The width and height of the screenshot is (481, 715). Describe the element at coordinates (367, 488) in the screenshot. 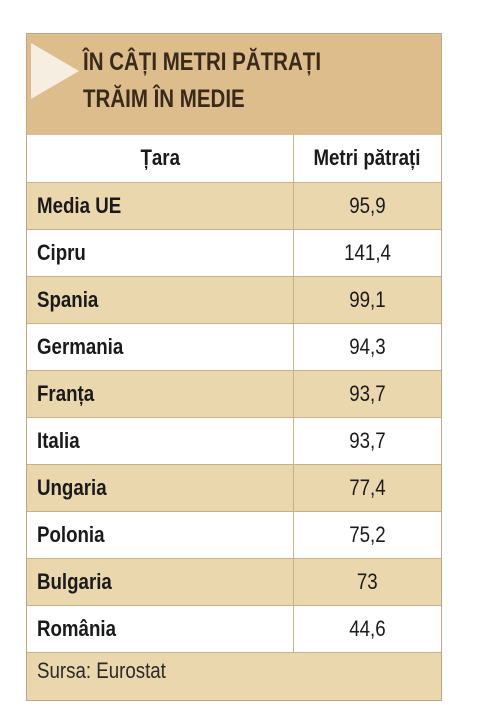

I see `value-cell: 77,4` at that location.